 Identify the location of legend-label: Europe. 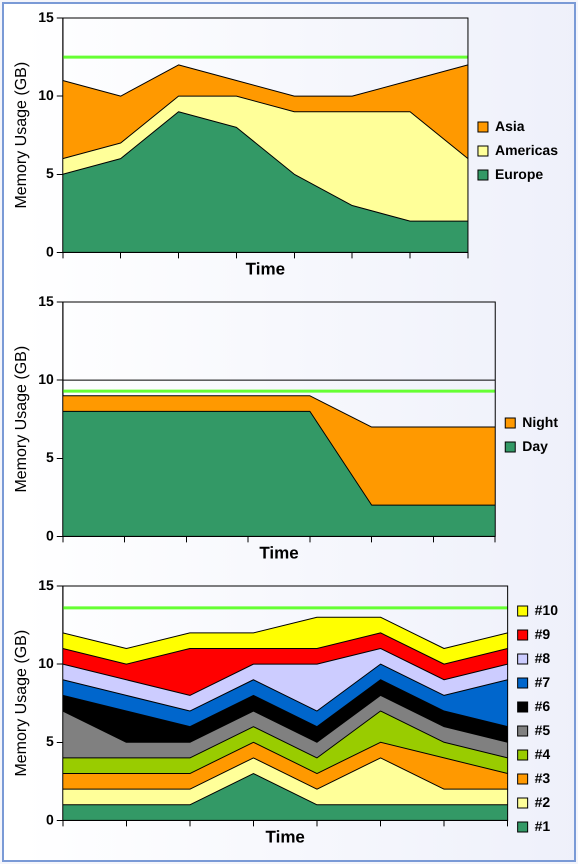
(519, 174).